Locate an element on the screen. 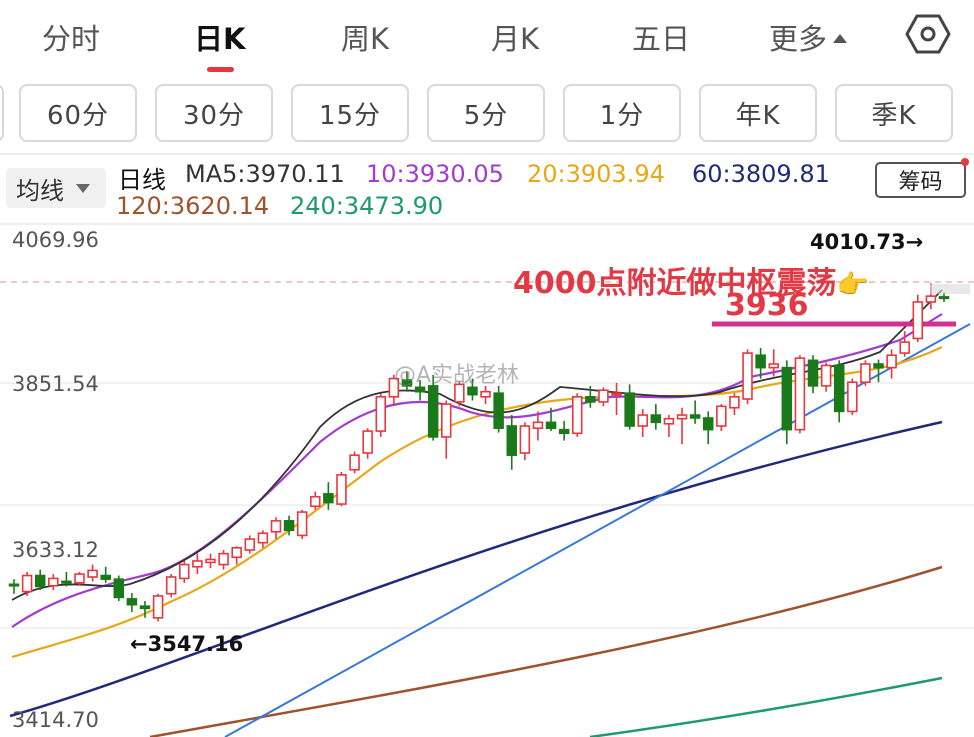  ma-selector: 均线 is located at coordinates (56, 188).